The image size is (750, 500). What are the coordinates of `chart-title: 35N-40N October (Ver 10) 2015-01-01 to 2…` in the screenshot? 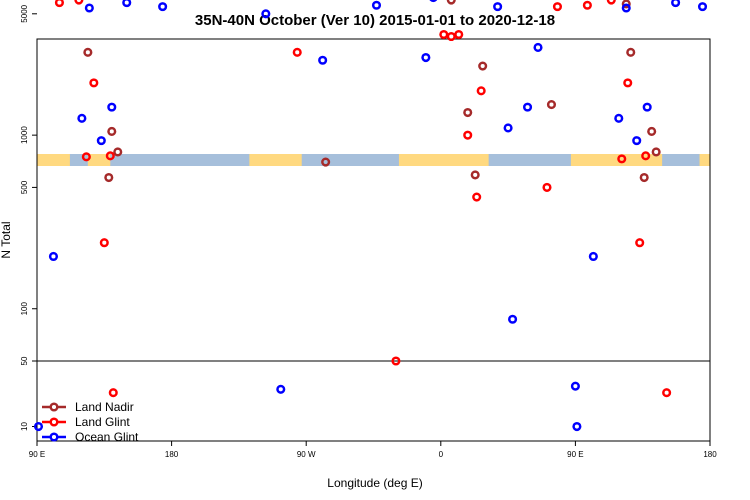 It's located at (375, 20).